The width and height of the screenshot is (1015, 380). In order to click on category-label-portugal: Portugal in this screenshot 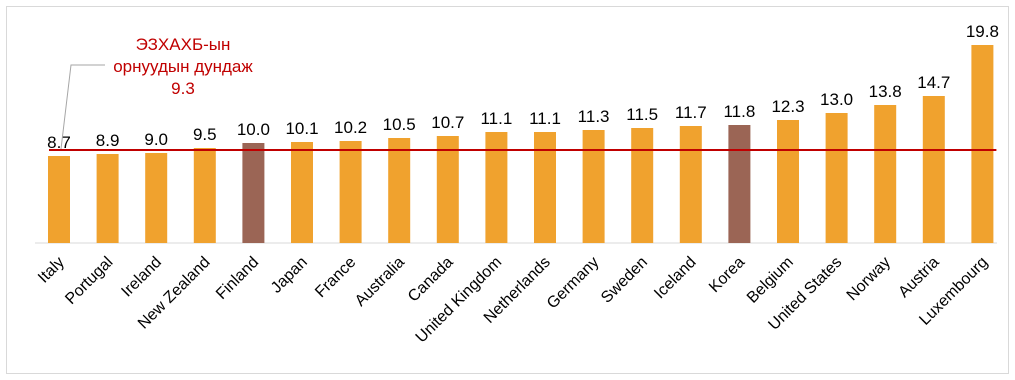, I will do `click(89, 281)`.